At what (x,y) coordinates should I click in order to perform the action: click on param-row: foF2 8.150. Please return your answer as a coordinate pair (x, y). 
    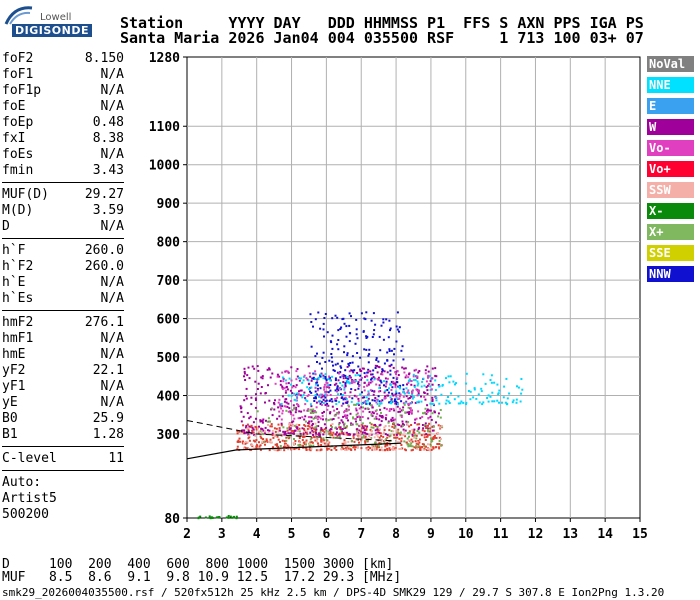
    Looking at the image, I should click on (63, 59).